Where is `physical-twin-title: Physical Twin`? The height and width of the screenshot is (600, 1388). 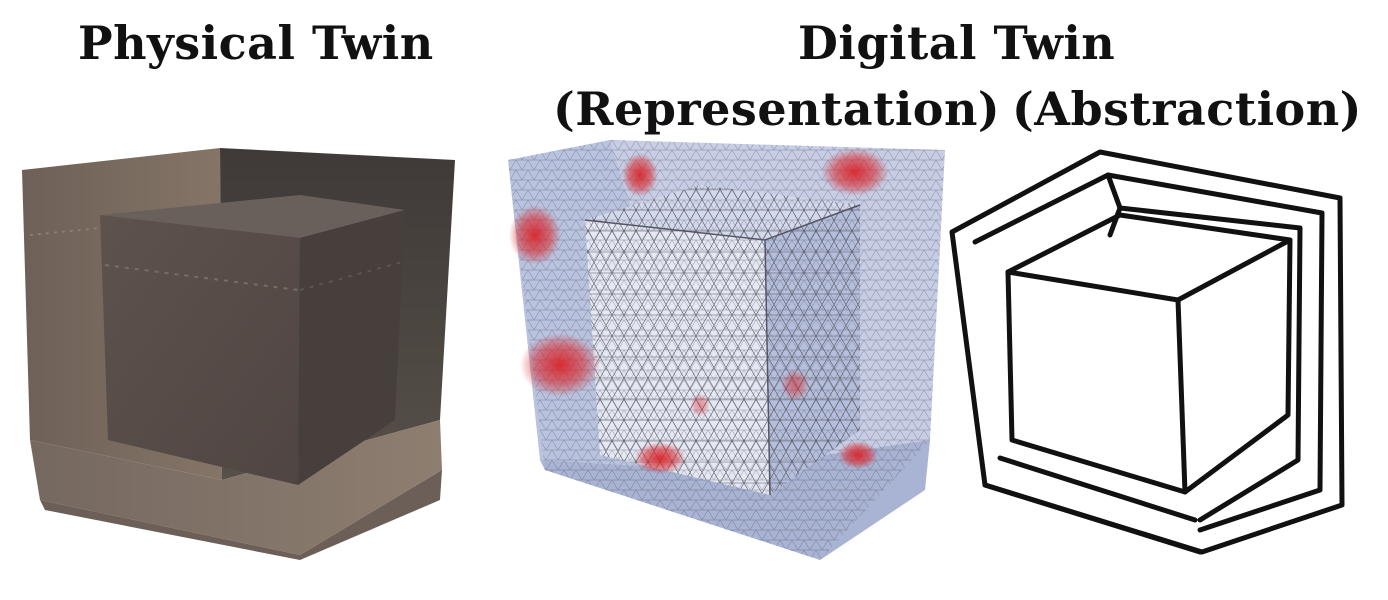 physical-twin-title: Physical Twin is located at coordinates (256, 43).